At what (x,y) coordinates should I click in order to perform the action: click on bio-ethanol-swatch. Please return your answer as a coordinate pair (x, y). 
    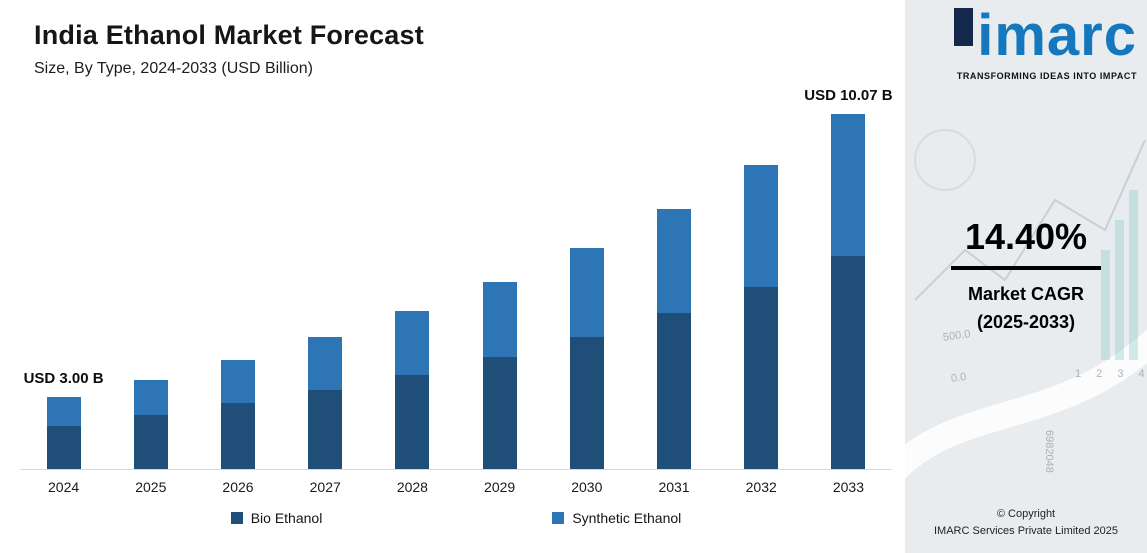
    Looking at the image, I should click on (236, 518).